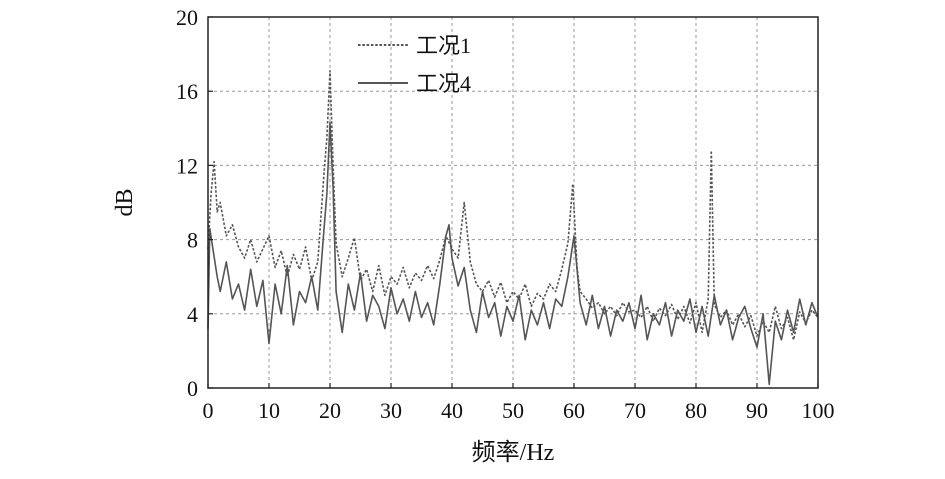  I want to click on legend-label-series-4: 工况4, so click(443, 83).